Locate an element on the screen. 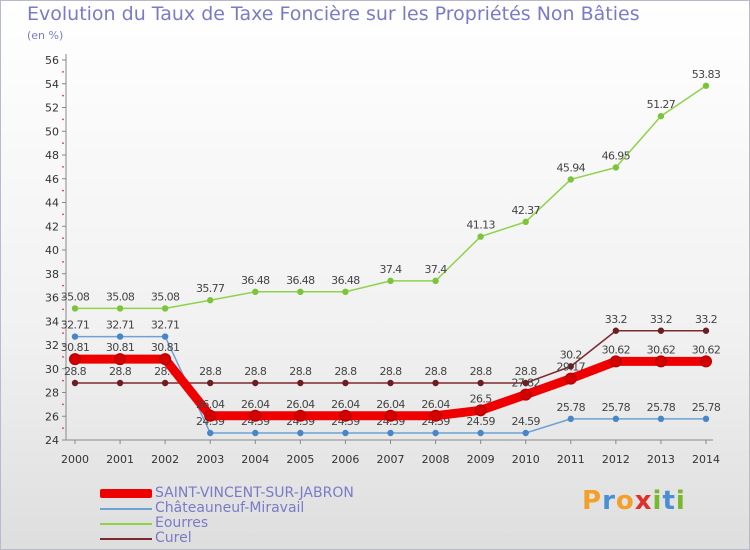  x-tick-label: 2012 is located at coordinates (616, 459).